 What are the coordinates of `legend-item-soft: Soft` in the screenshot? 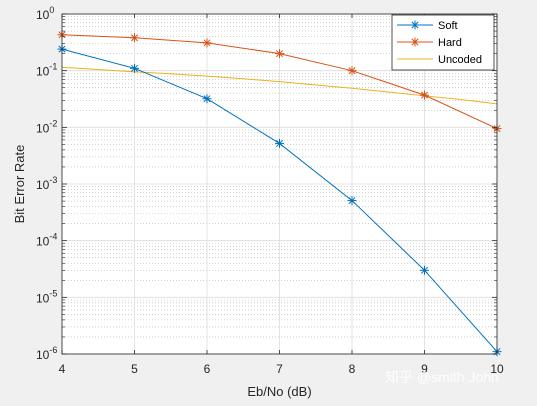 It's located at (427, 26).